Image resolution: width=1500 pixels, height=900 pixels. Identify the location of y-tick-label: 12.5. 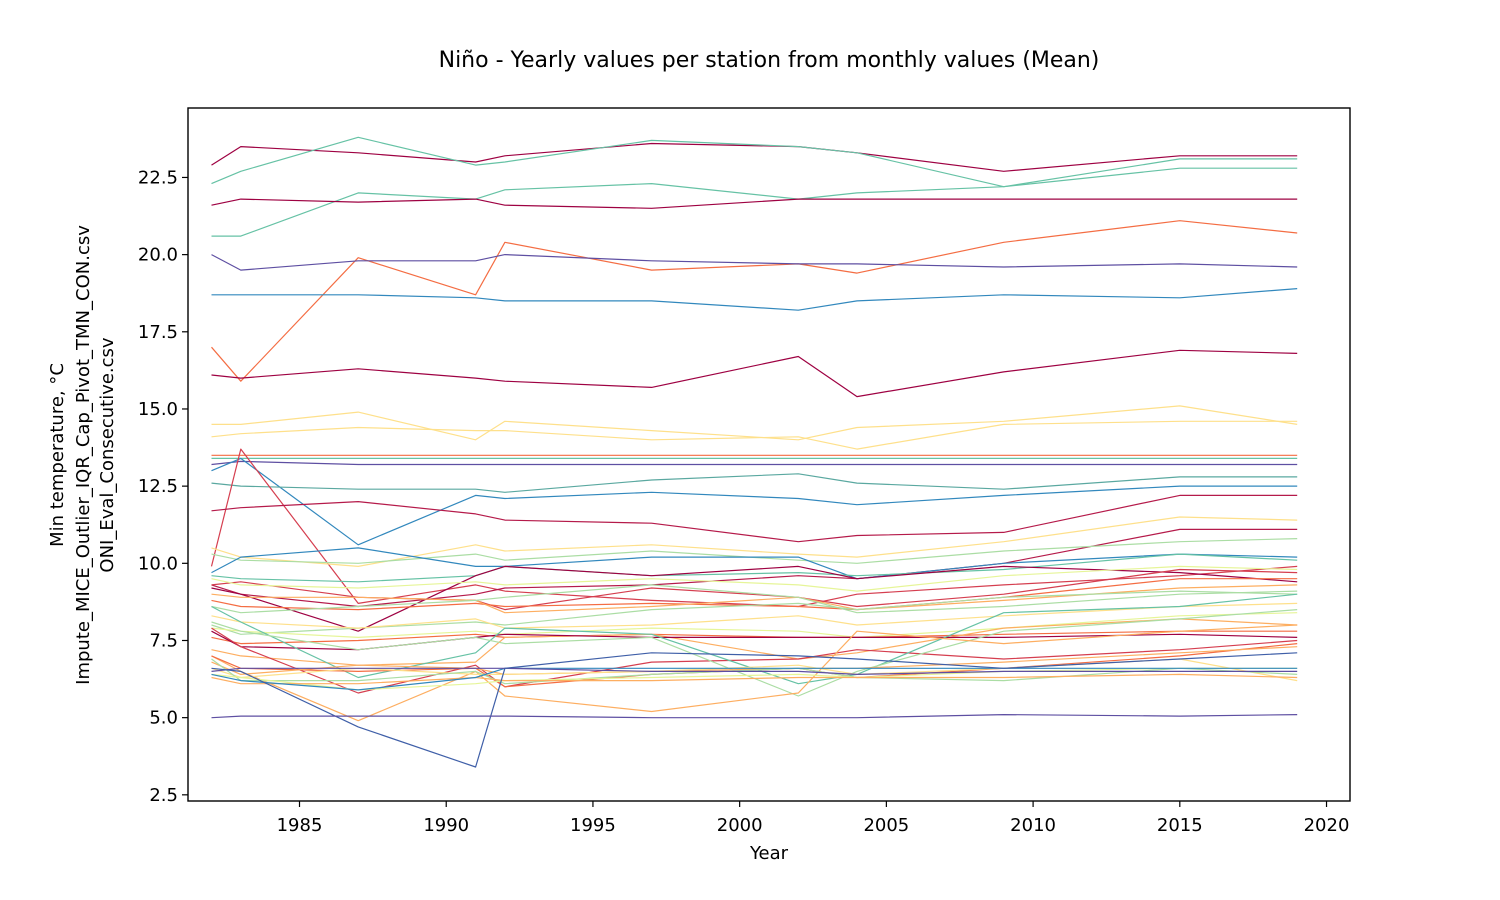
(158, 486).